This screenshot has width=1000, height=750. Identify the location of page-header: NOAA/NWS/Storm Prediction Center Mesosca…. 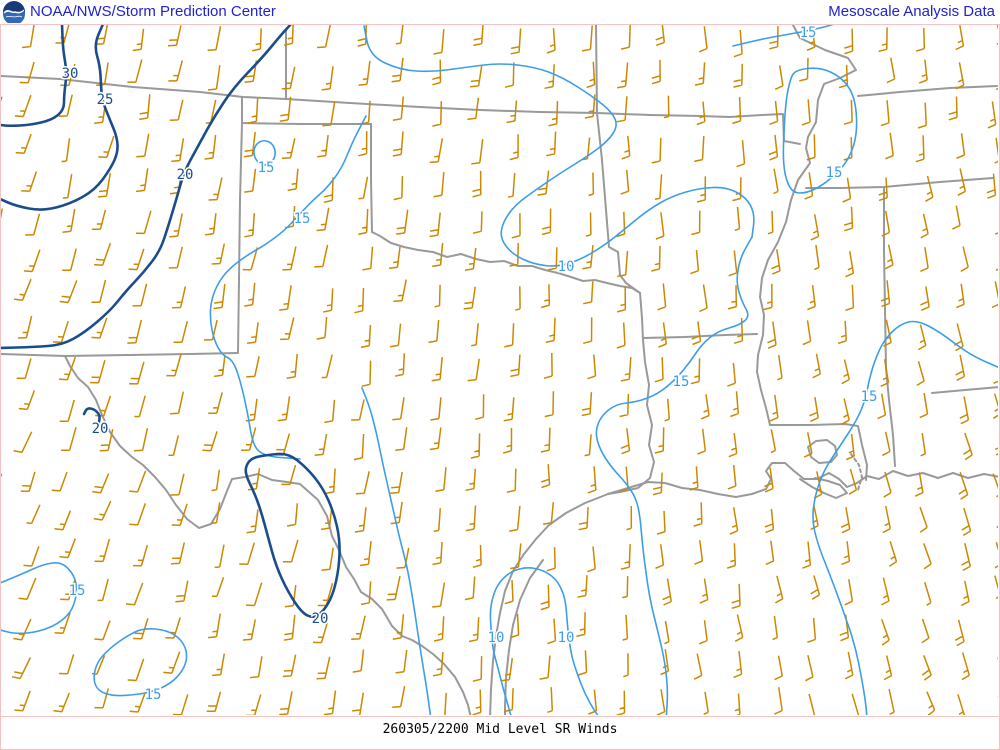
(500, 12).